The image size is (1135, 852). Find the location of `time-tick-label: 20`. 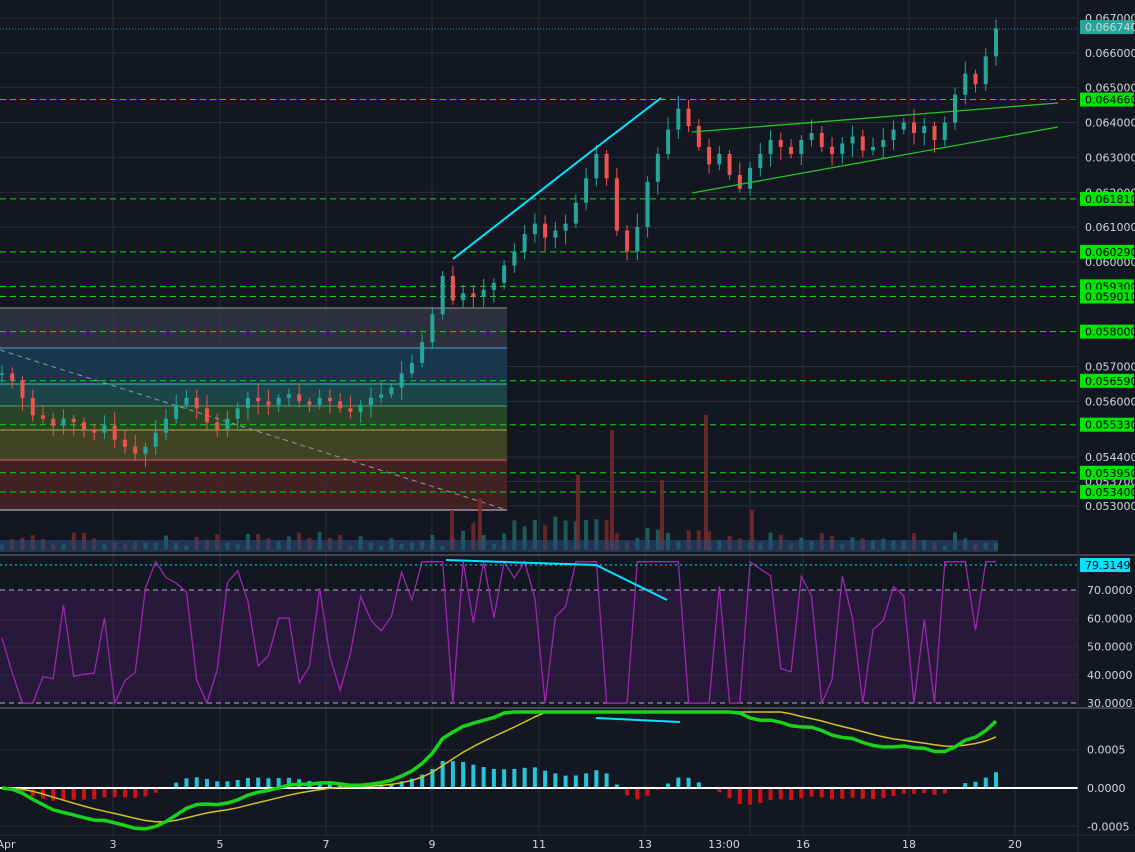

time-tick-label: 20 is located at coordinates (1015, 844).